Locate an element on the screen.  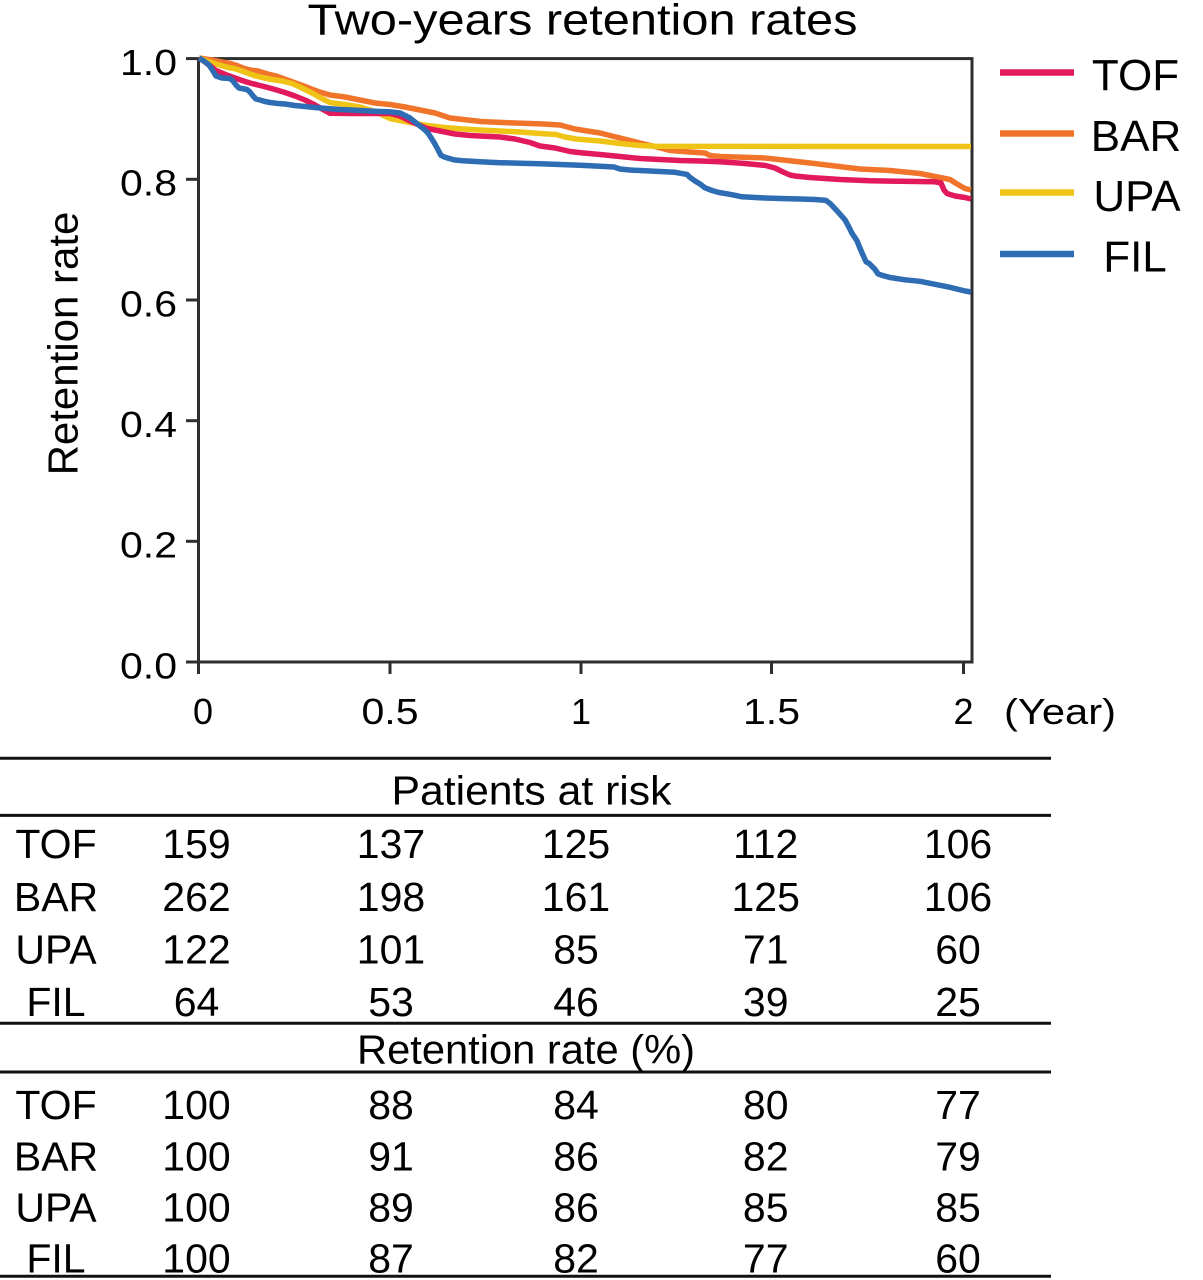
svg-text: 89 is located at coordinates (391, 1208).